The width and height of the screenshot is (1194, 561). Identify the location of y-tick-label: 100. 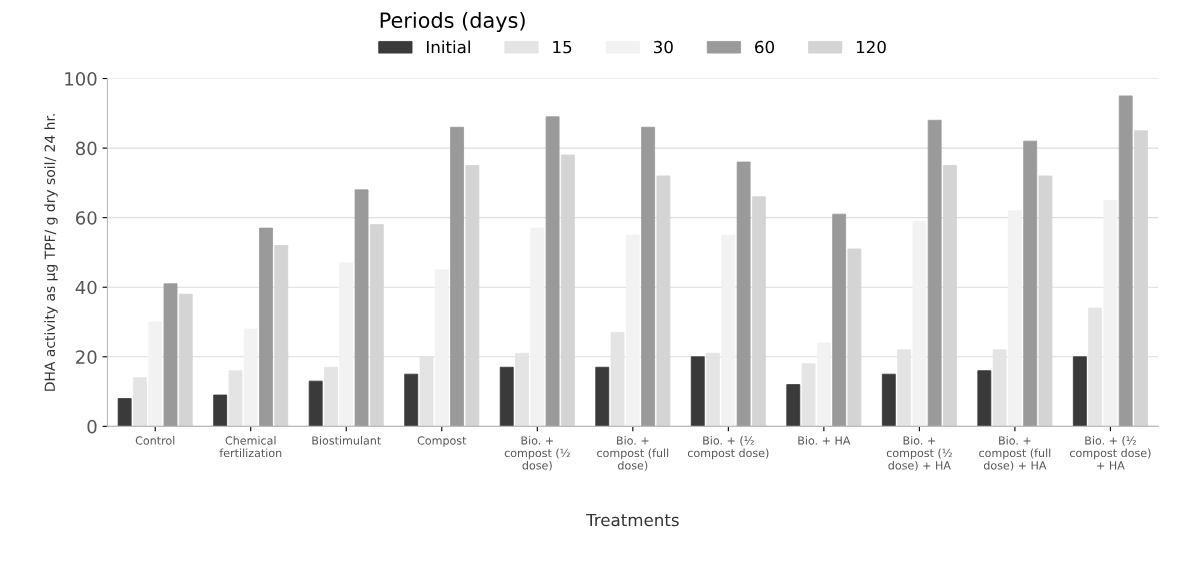
(81, 79).